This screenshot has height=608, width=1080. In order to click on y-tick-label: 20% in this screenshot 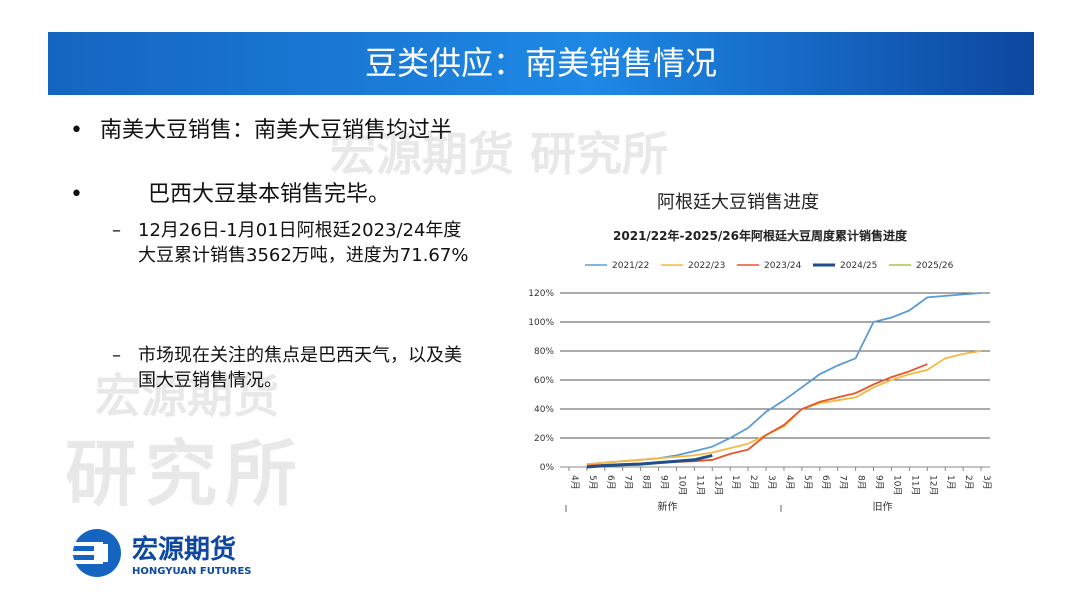, I will do `click(544, 439)`.